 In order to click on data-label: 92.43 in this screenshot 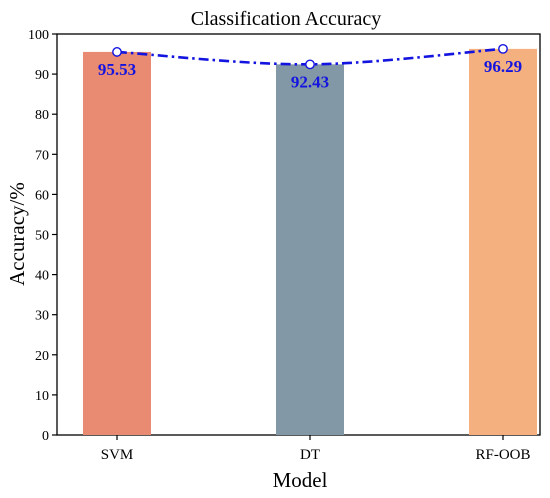, I will do `click(310, 81)`.